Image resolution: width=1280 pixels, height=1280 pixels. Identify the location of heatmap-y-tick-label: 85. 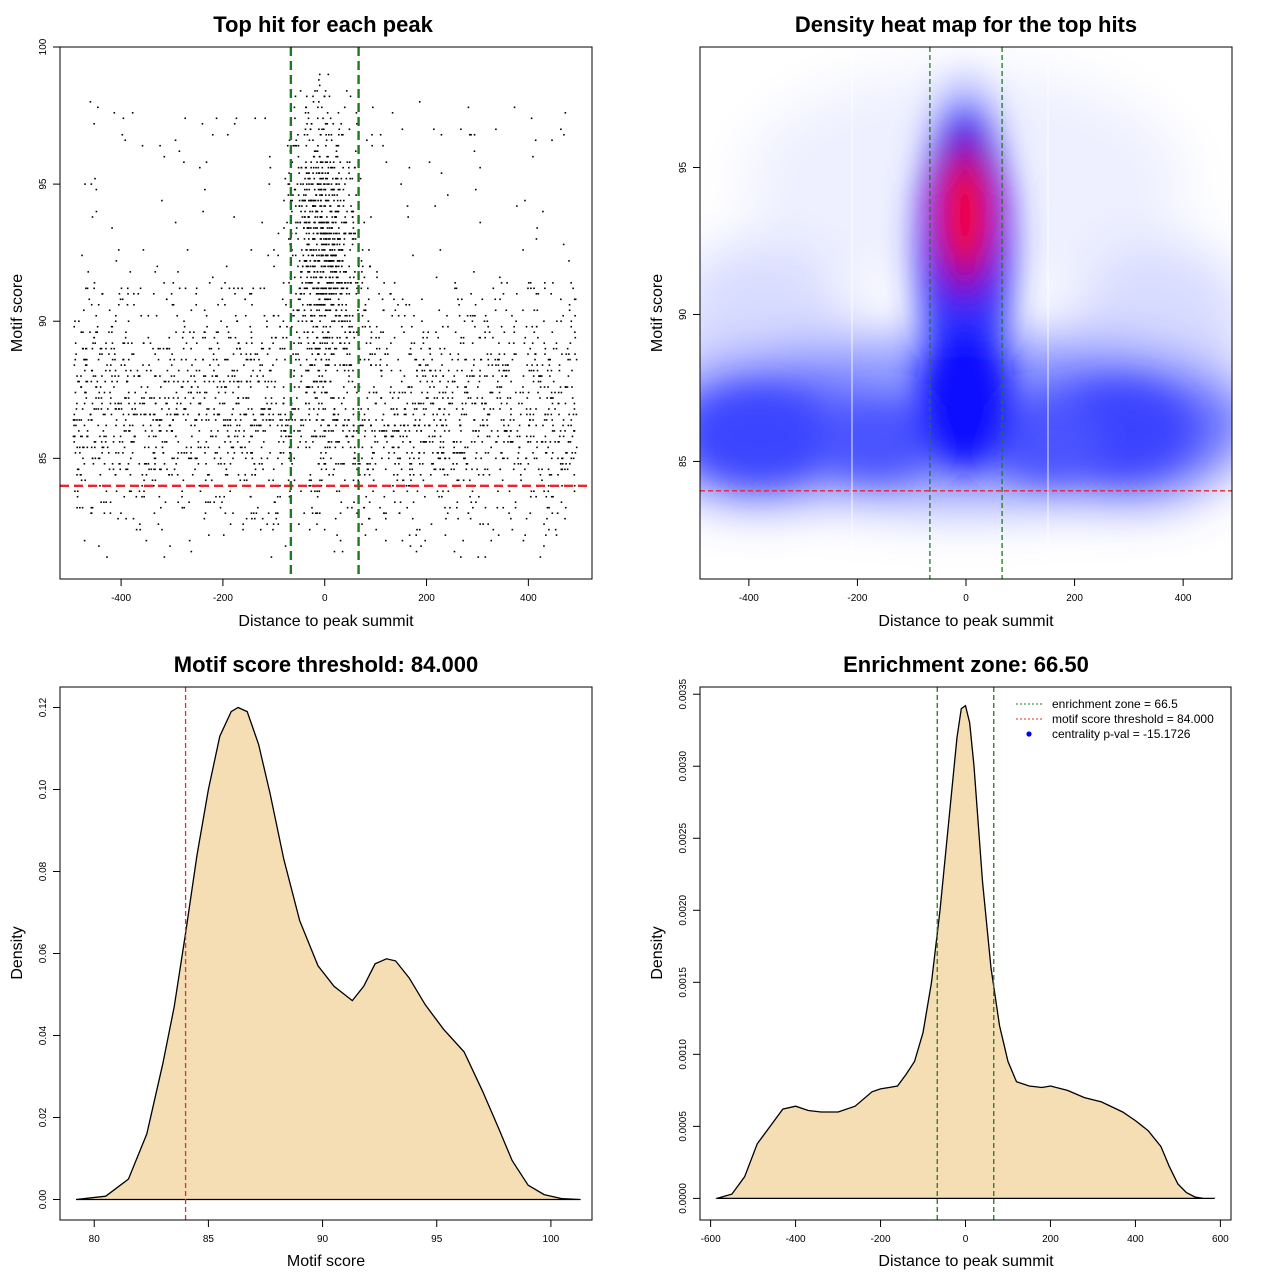
(683, 461).